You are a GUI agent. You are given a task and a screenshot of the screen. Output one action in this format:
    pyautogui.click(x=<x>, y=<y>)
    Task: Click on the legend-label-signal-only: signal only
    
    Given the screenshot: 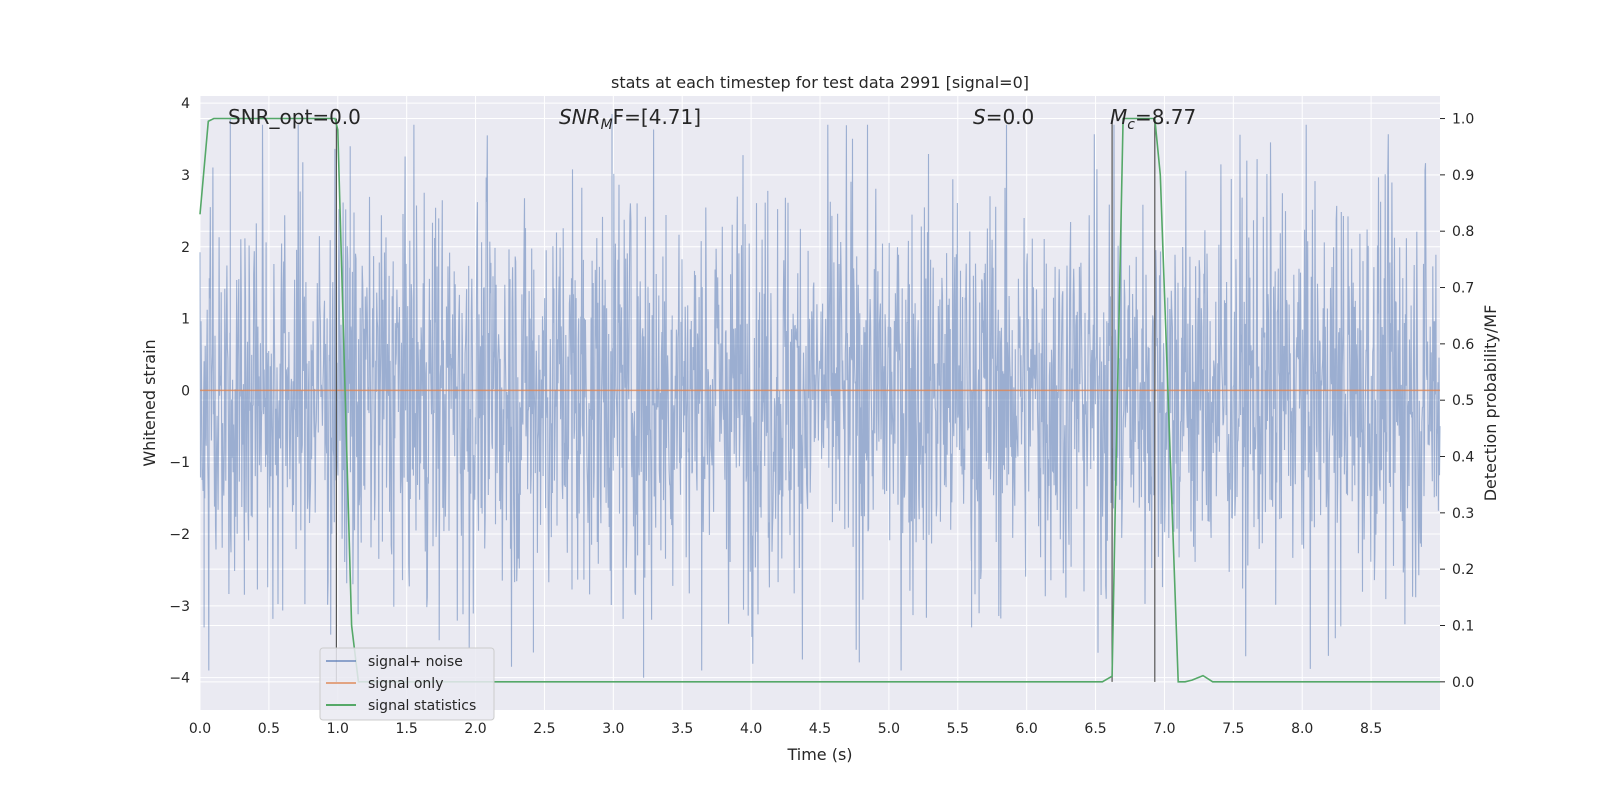 What is the action you would take?
    pyautogui.click(x=405, y=684)
    